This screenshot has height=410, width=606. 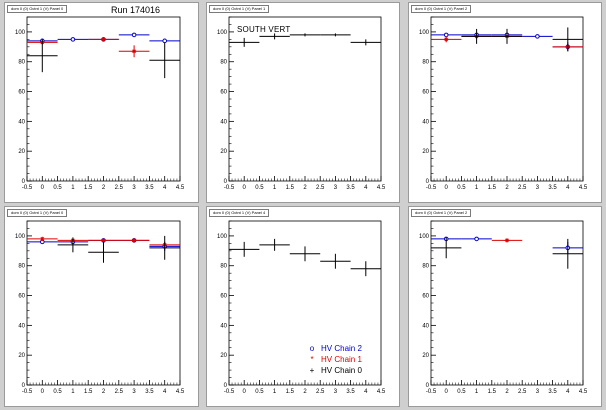 What do you see at coordinates (264, 29) in the screenshot?
I see `region-label: SOUTH VERT` at bounding box center [264, 29].